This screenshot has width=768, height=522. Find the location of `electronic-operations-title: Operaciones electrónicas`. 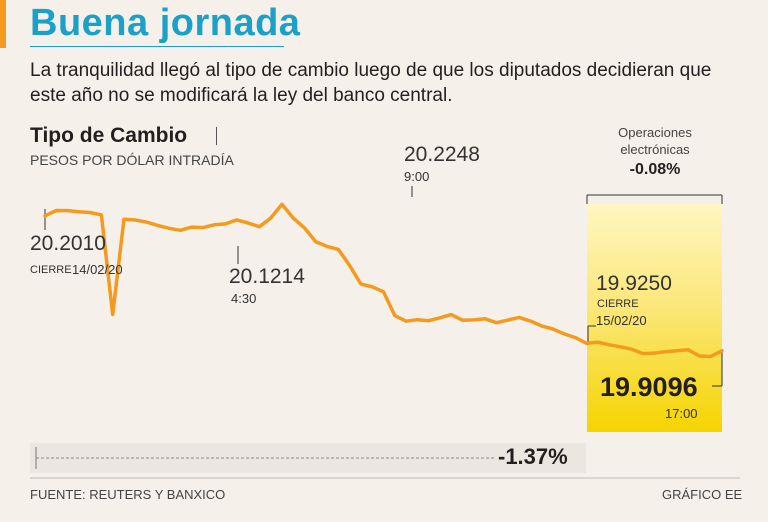

electronic-operations-title: Operaciones electrónicas is located at coordinates (655, 141).